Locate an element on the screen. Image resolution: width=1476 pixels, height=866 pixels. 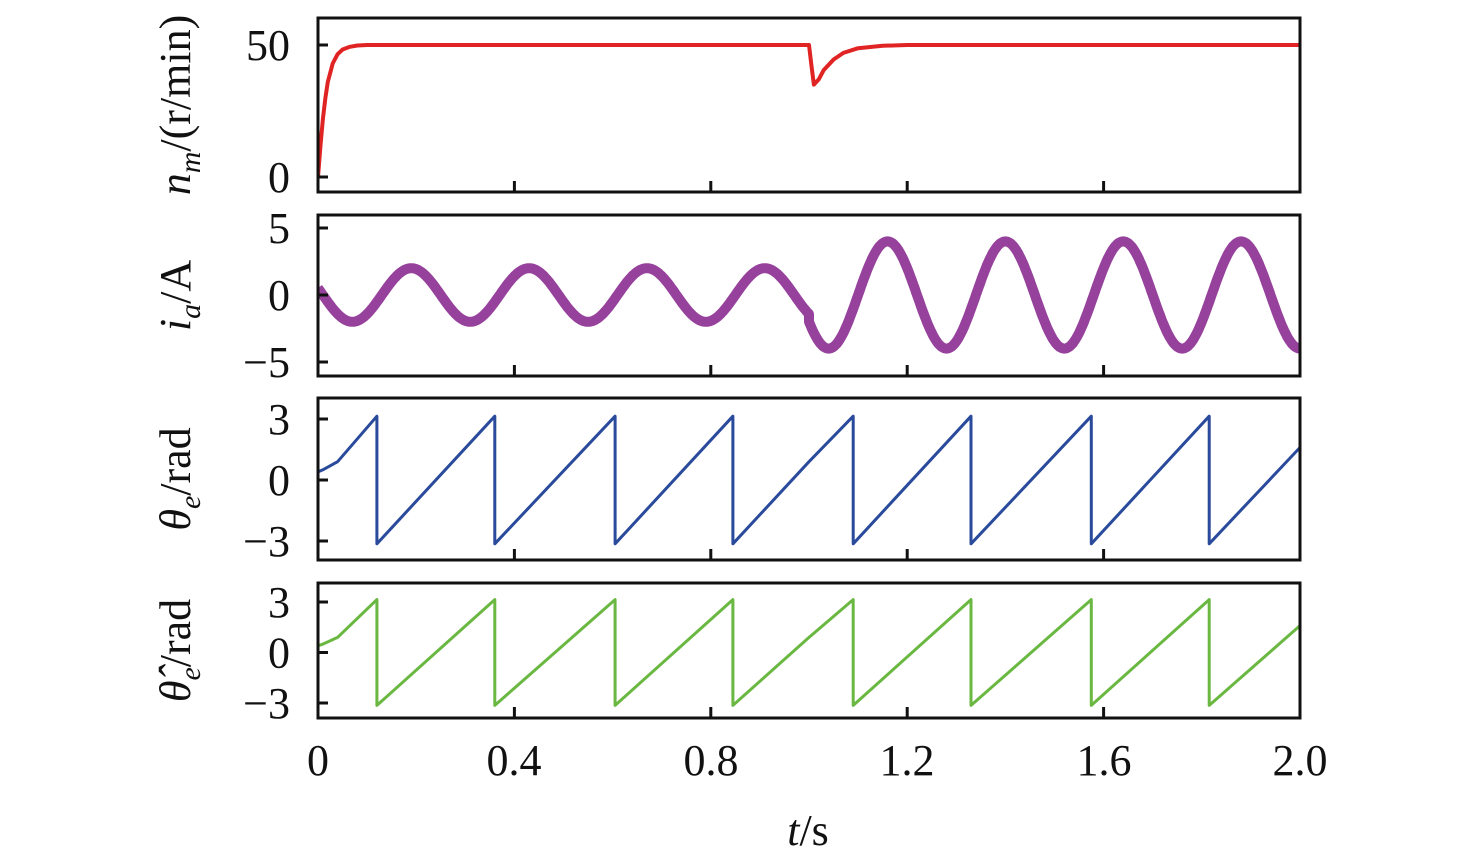
y-axis-subscript: a is located at coordinates (190, 311).